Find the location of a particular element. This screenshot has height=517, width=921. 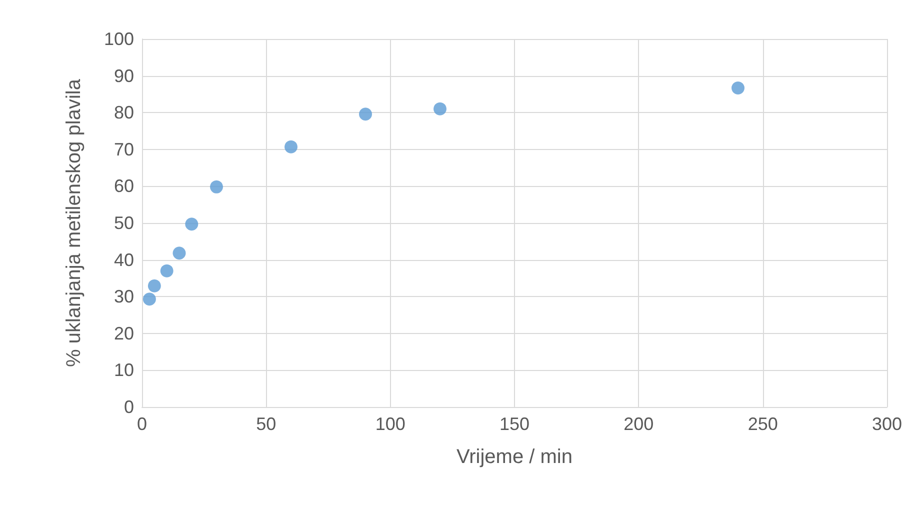

x-tick-label: 100 is located at coordinates (390, 424).